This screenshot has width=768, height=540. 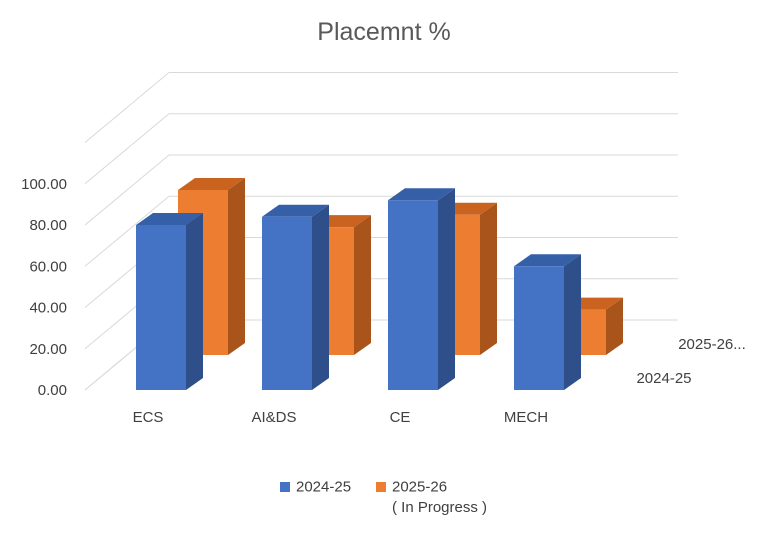 What do you see at coordinates (48, 349) in the screenshot?
I see `y-tick-label: 20.00` at bounding box center [48, 349].